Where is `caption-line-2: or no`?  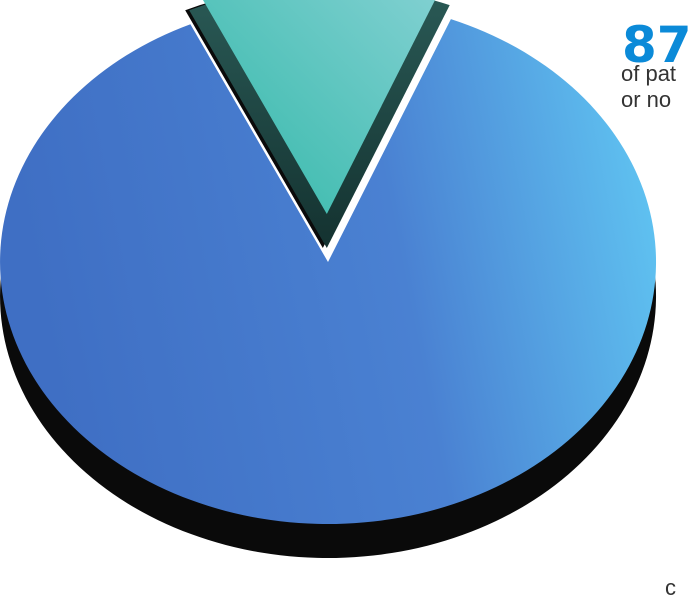 caption-line-2: or no is located at coordinates (646, 99).